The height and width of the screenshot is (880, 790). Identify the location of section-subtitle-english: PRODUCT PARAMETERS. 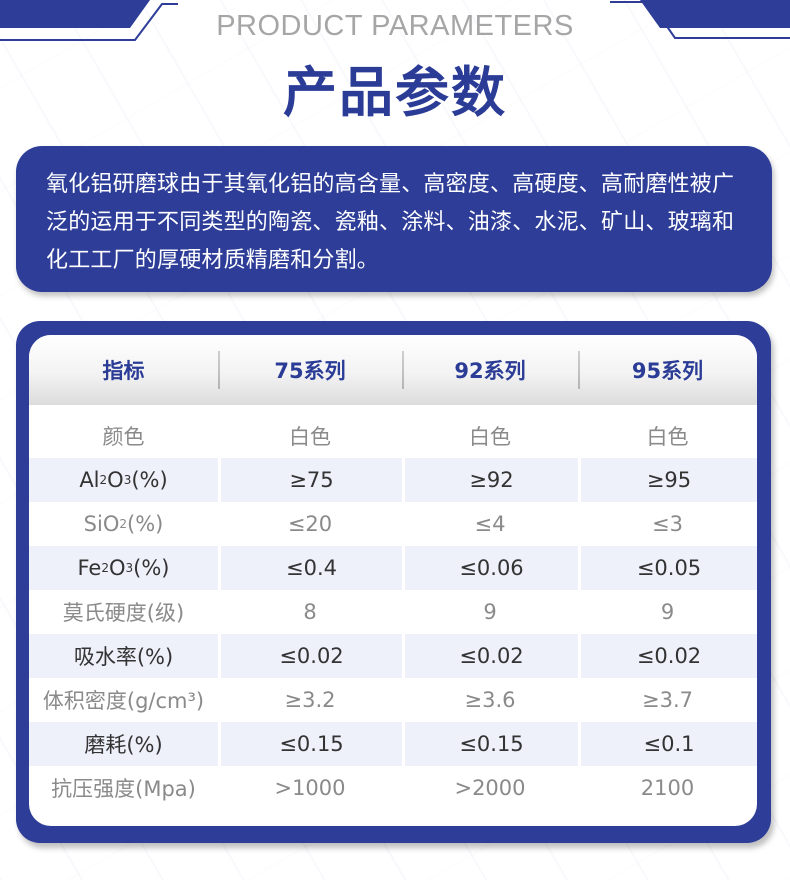
(395, 26).